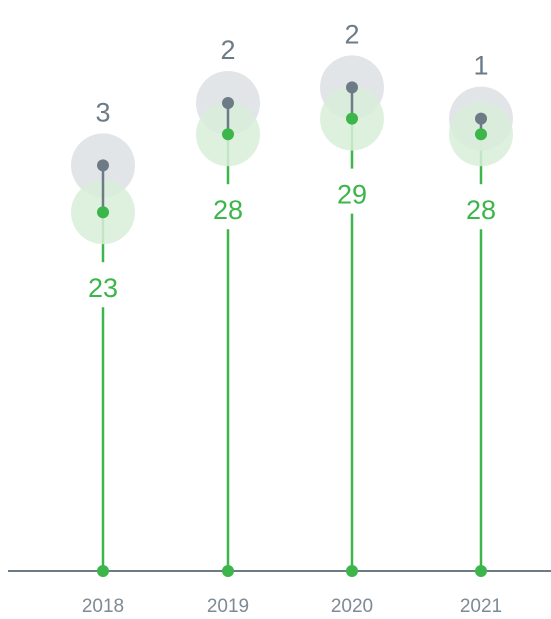 This screenshot has height=619, width=551. Describe the element at coordinates (352, 87) in the screenshot. I see `top-dot-2020` at that location.